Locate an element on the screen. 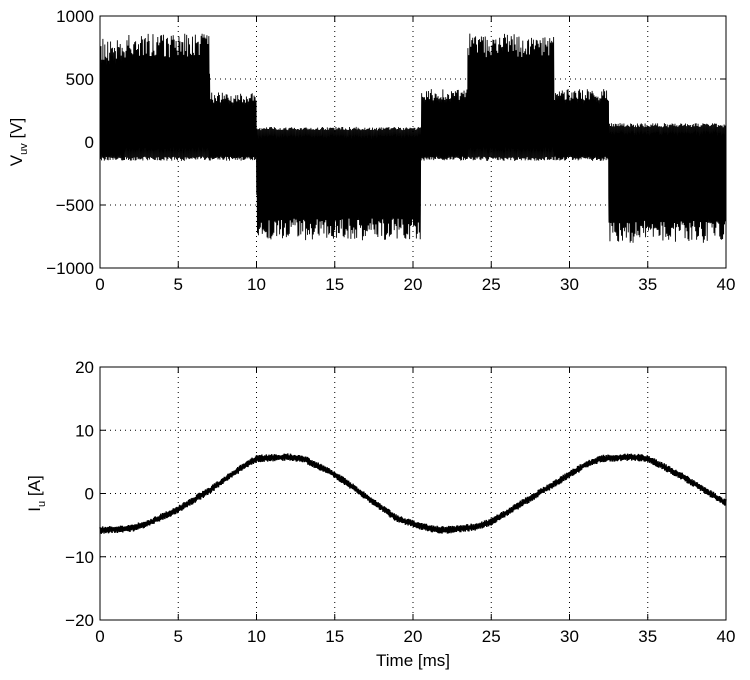 Image resolution: width=750 pixels, height=680 pixels. y-tick-label: 20 is located at coordinates (84, 367).